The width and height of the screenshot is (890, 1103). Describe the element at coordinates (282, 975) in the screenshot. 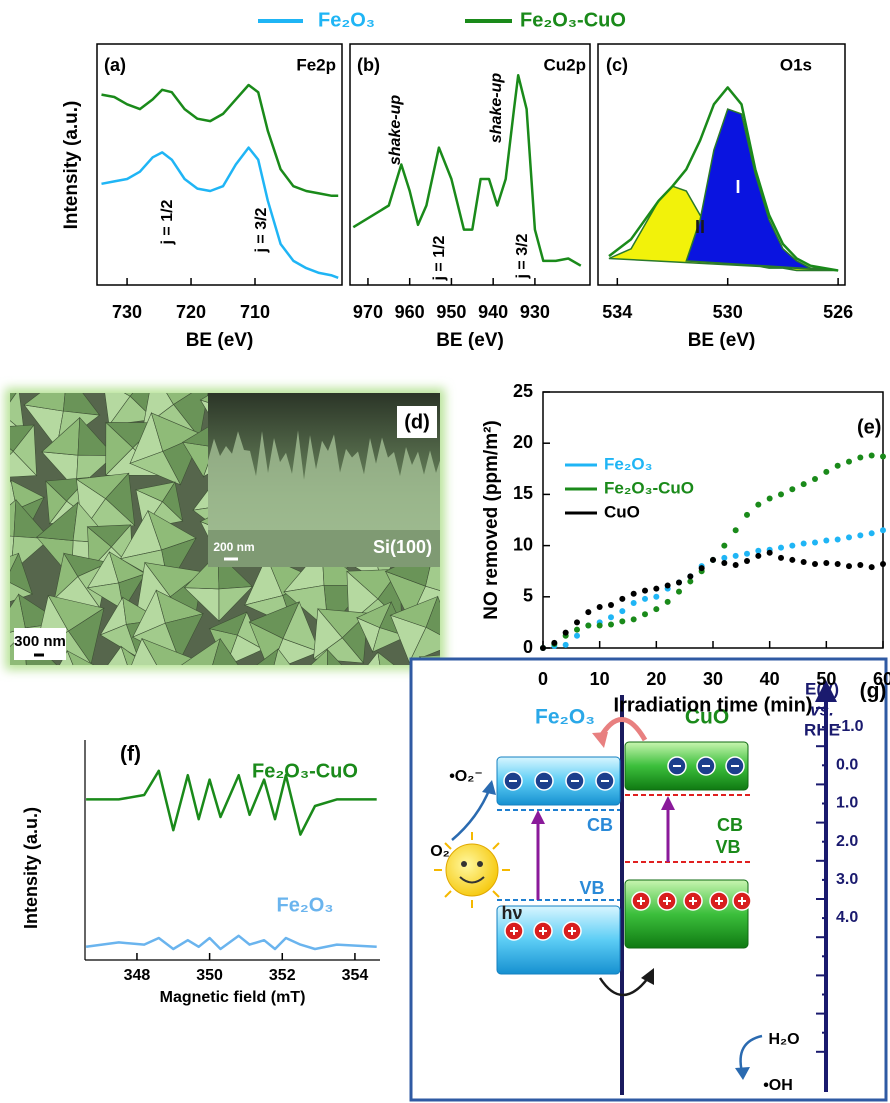

I see `x-tick-label: 352` at that location.